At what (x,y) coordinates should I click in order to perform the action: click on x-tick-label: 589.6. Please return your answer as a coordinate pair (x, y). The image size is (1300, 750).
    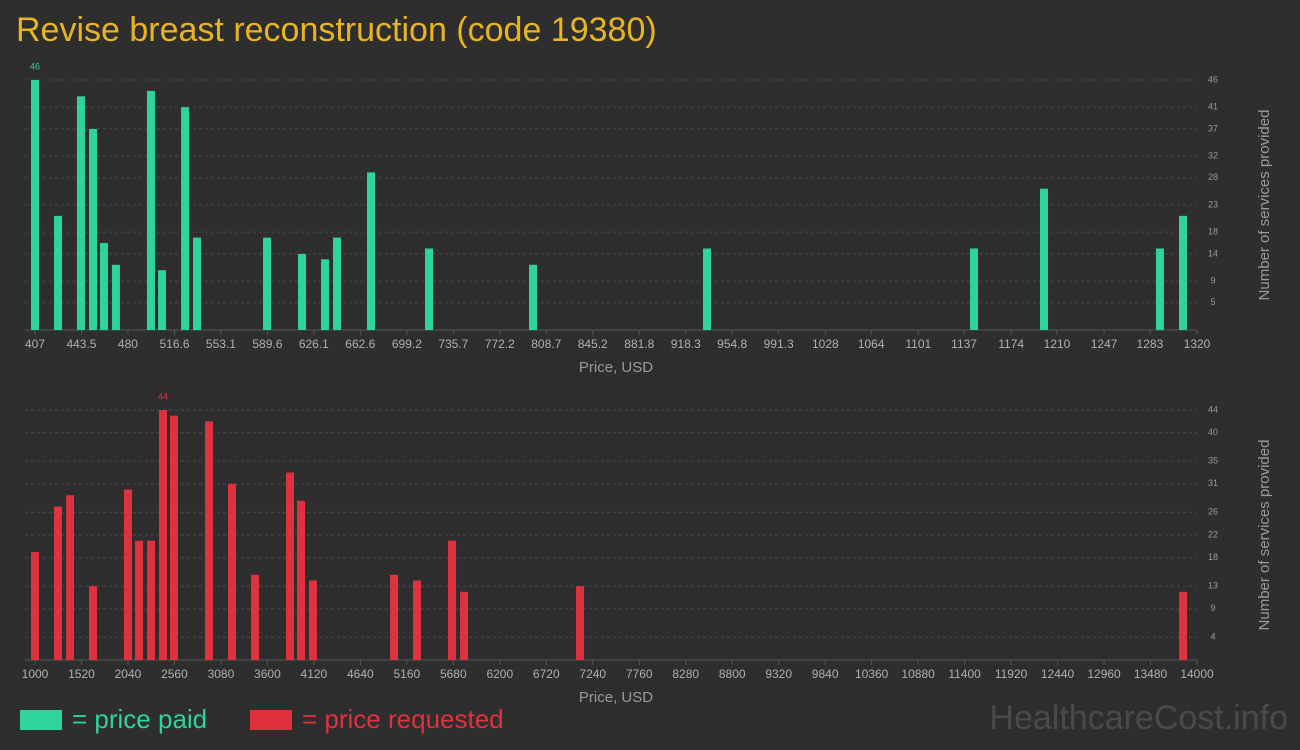
    Looking at the image, I should click on (267, 344).